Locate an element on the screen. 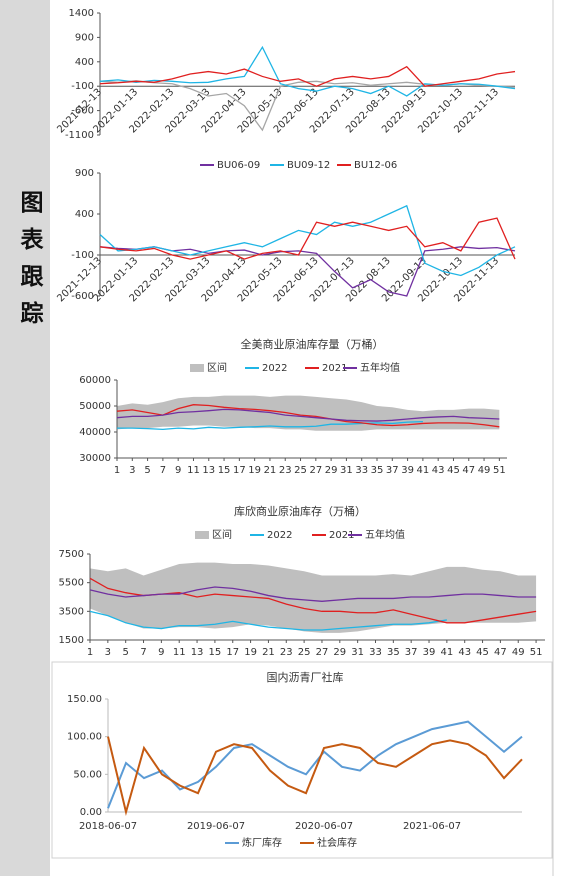  y-tick-label: 100.00 is located at coordinates (84, 737).